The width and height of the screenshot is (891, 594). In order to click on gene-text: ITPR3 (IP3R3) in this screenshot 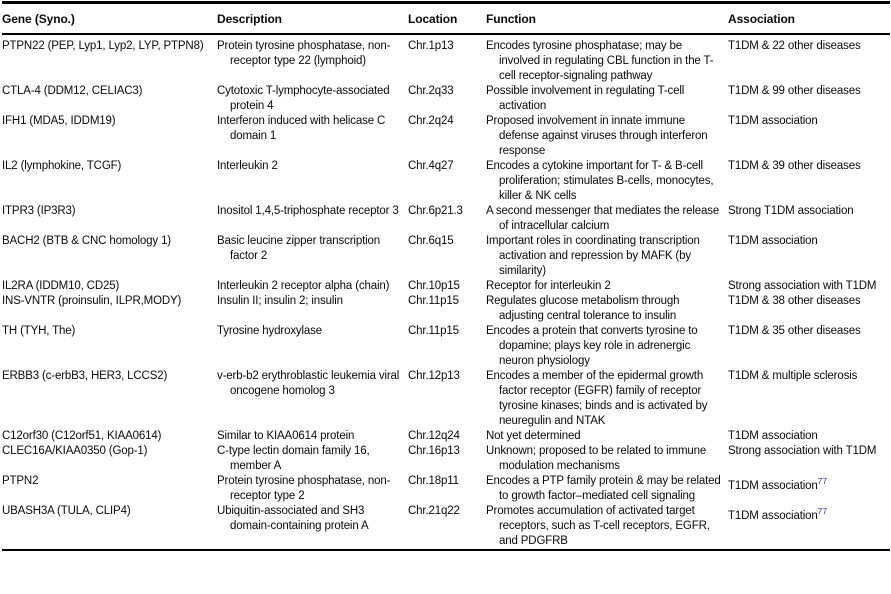, I will do `click(39, 211)`.